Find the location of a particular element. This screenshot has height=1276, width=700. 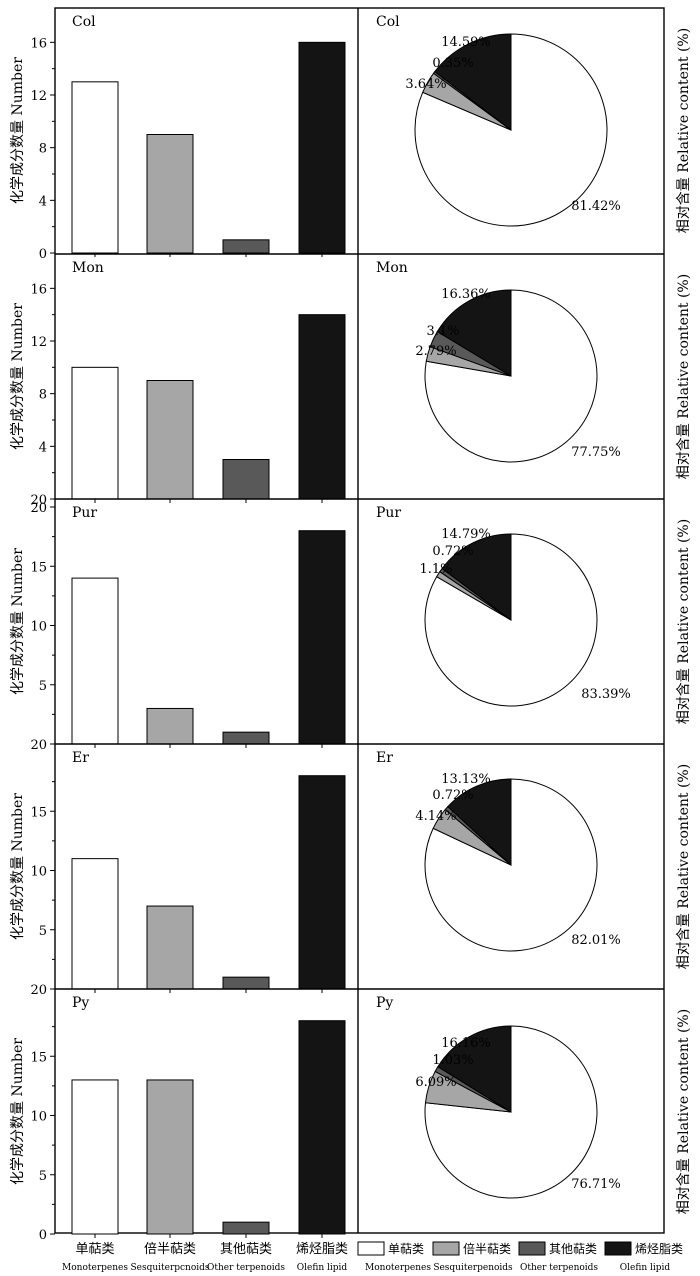

legend-label: 单萜类 is located at coordinates (406, 1249).